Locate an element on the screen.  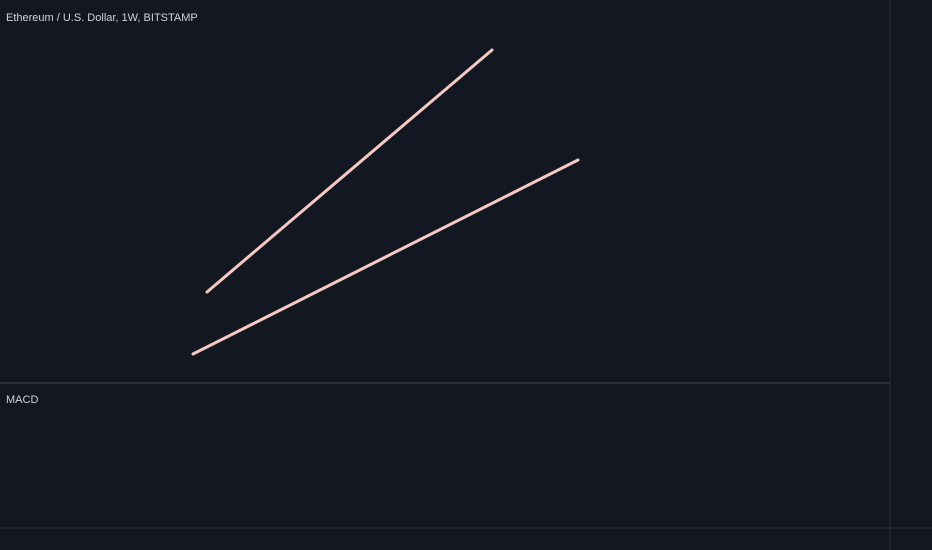
trend-line is located at coordinates (349, 171).